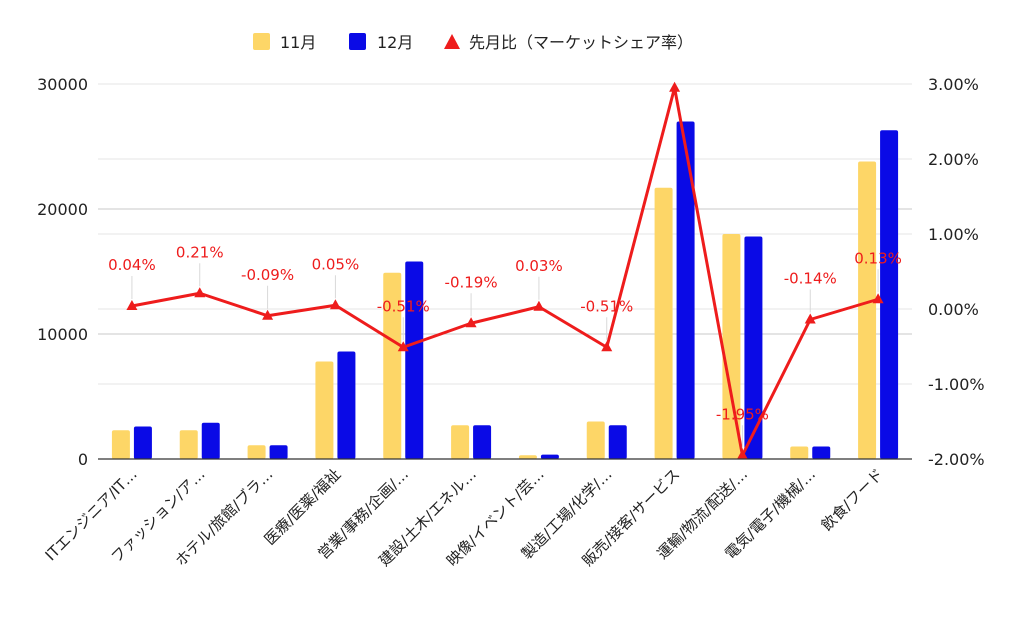  I want to click on data-label: -0.19%, so click(471, 282).